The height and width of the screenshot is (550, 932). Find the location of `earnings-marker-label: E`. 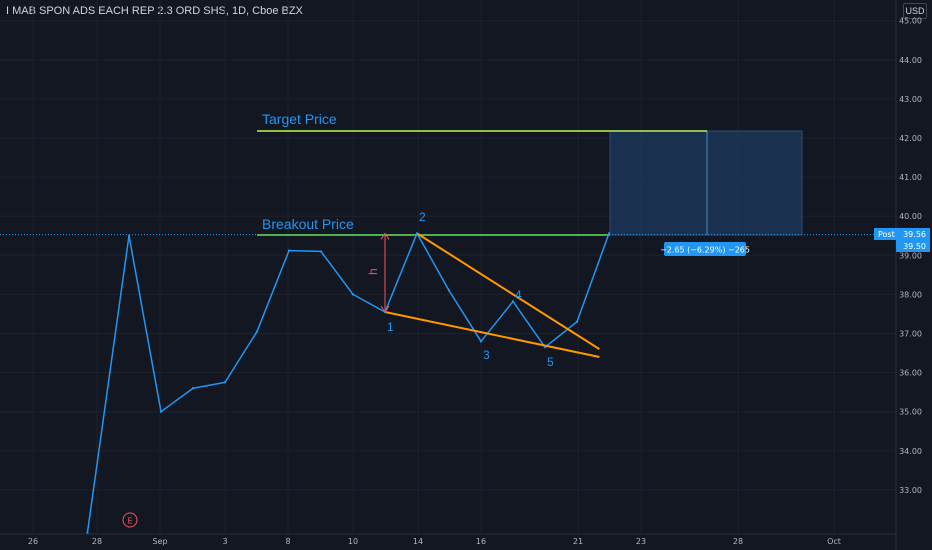

earnings-marker-label: E is located at coordinates (129, 521).